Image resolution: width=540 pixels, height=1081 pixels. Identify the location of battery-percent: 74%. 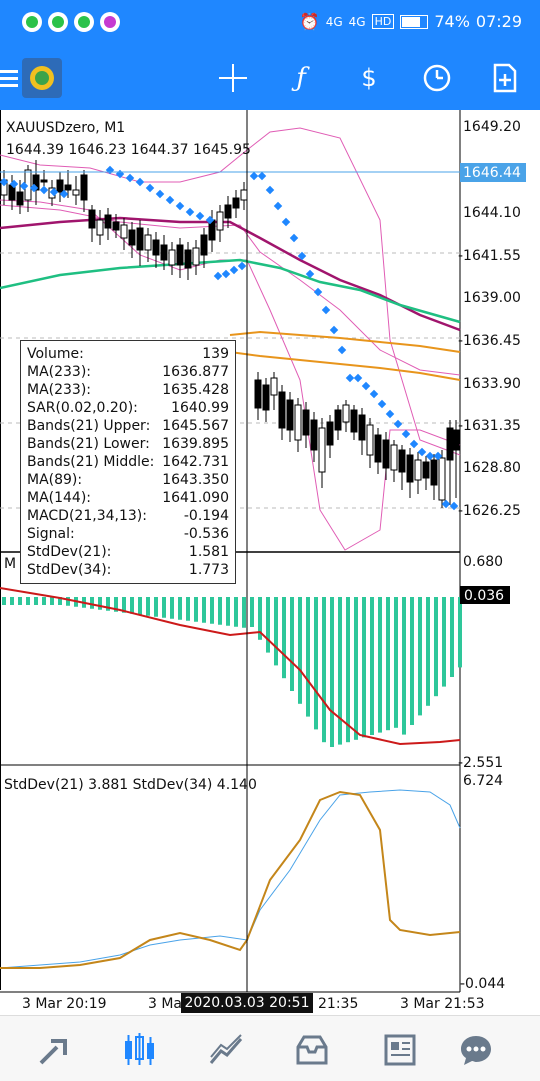
(452, 21).